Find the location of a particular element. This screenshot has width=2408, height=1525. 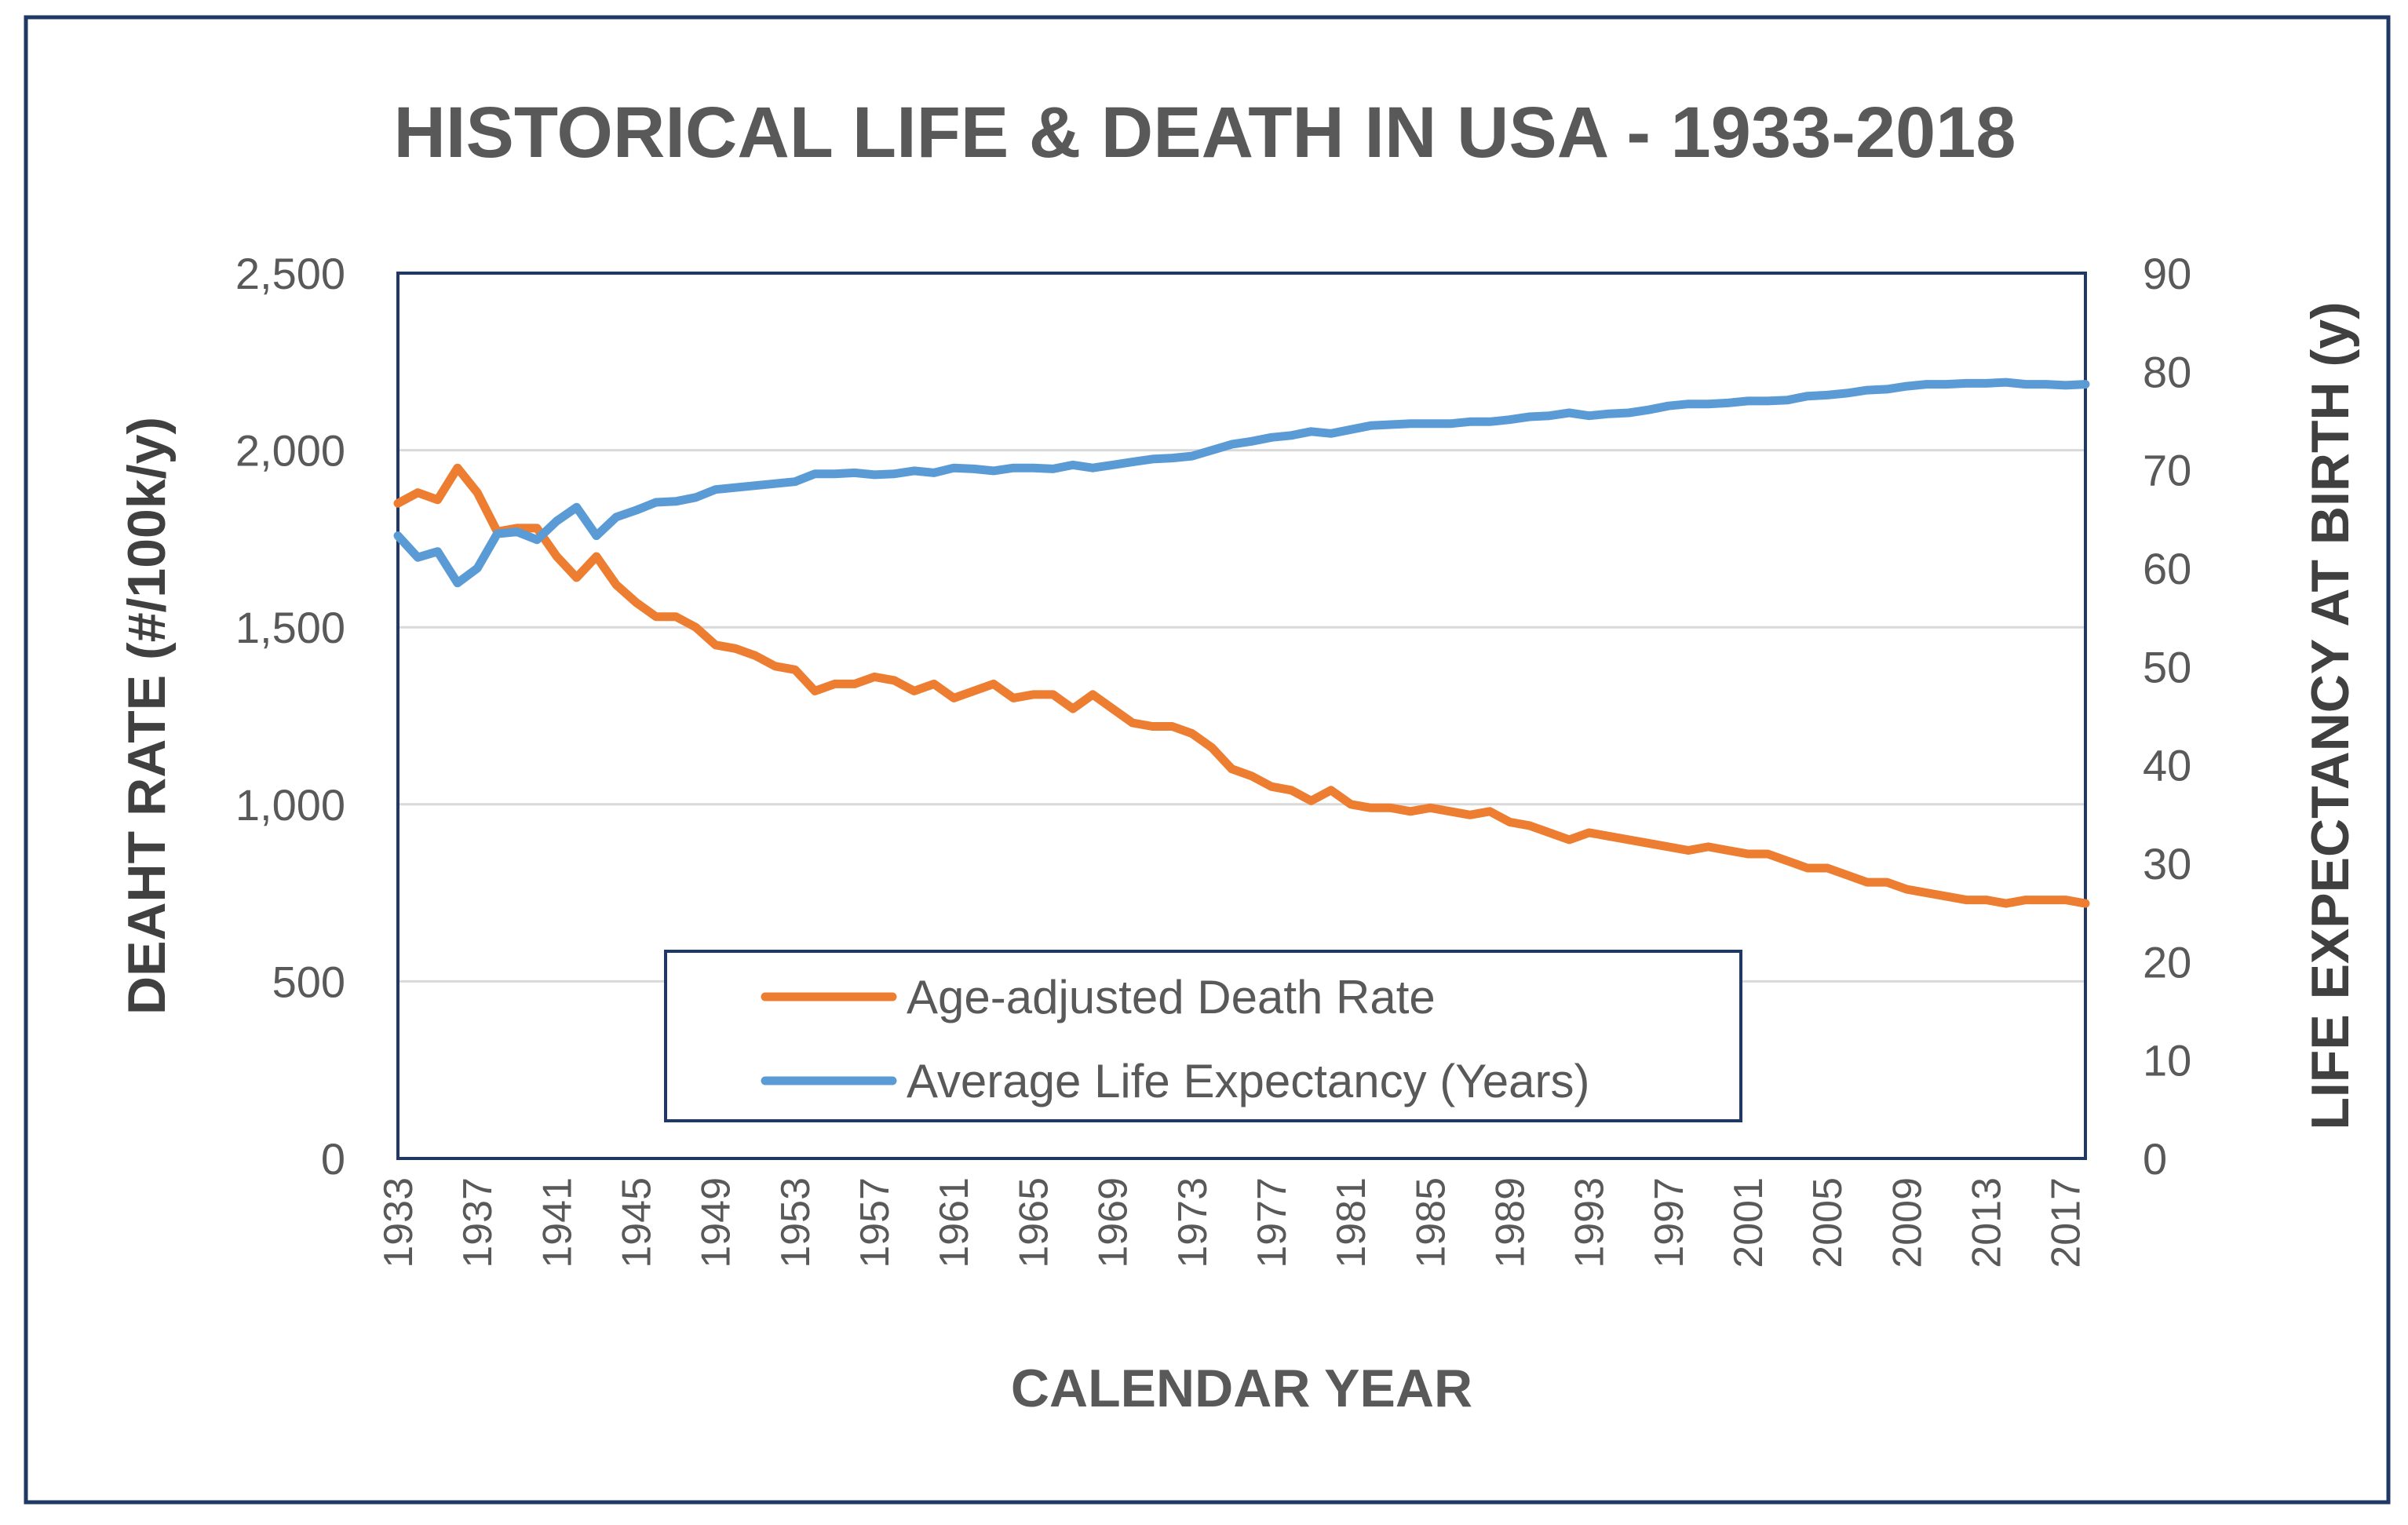

x-tick-label: 1957 is located at coordinates (875, 1222).